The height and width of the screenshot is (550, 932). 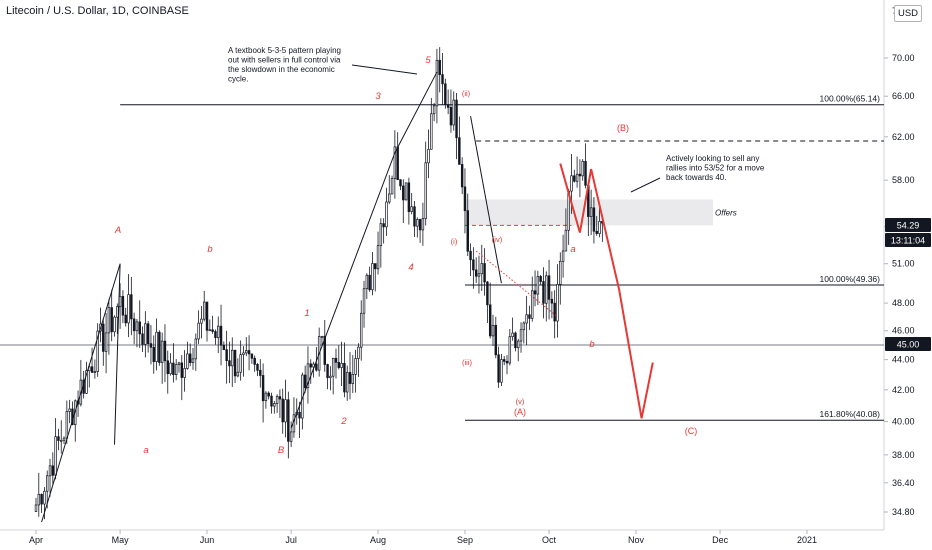 I want to click on wave-label: 2, so click(x=343, y=421).